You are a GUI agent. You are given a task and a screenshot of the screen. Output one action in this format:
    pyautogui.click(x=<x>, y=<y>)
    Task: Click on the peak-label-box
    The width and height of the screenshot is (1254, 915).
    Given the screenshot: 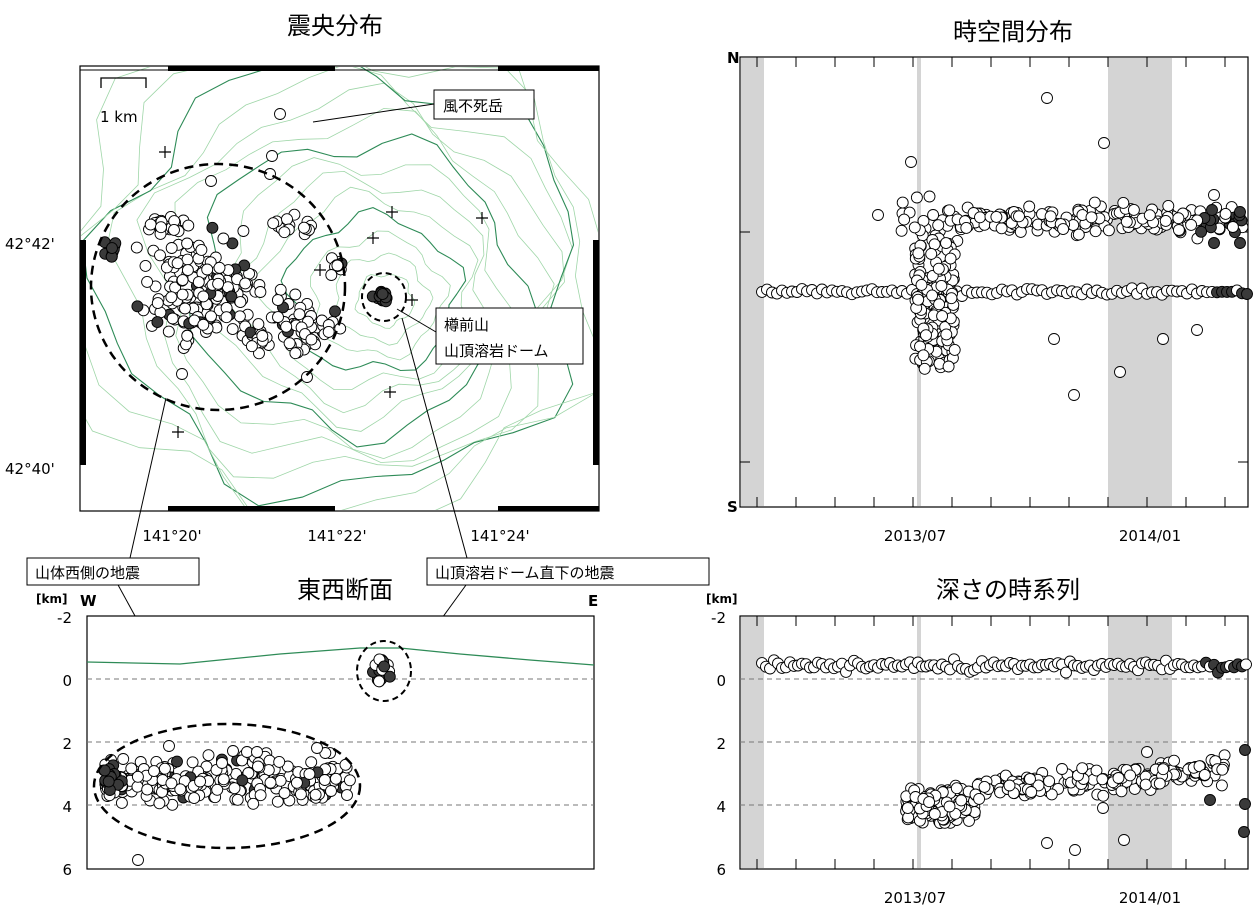 What is the action you would take?
    pyautogui.click(x=484, y=104)
    